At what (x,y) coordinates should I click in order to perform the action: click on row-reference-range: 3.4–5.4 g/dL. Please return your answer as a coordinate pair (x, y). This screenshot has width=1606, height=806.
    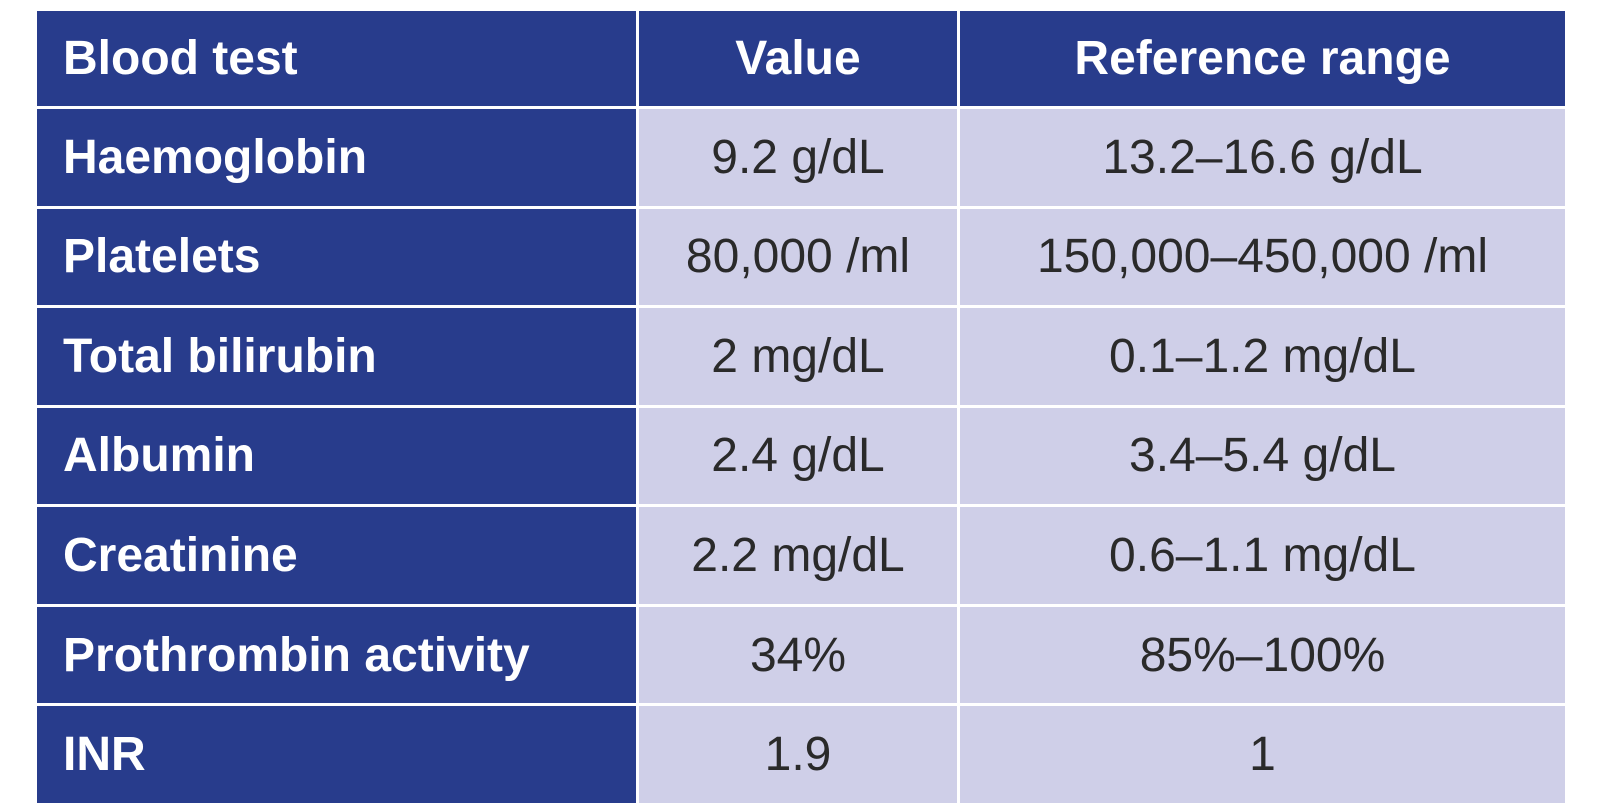
    Looking at the image, I should click on (1262, 456).